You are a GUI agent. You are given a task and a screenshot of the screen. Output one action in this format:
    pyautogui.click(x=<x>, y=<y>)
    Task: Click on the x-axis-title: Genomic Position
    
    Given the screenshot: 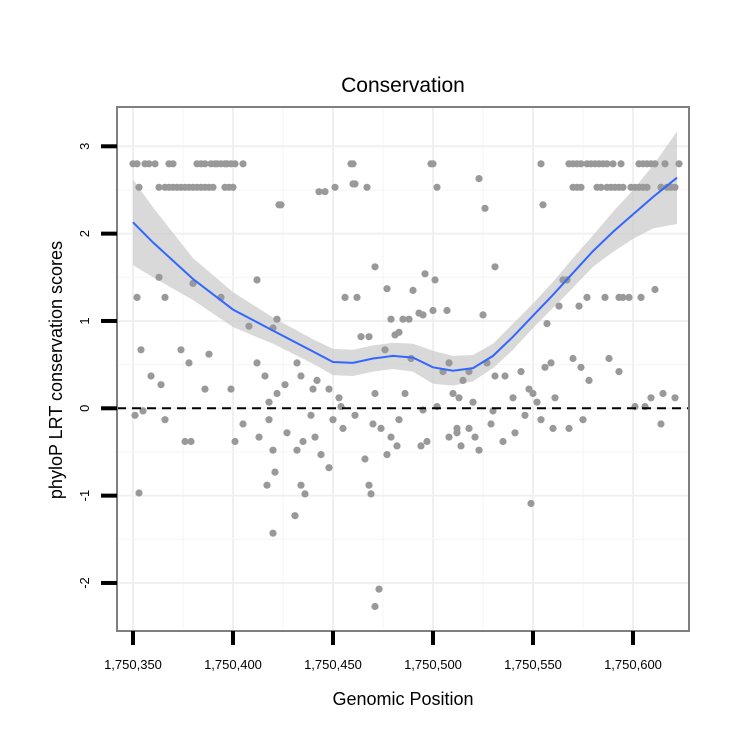 What is the action you would take?
    pyautogui.click(x=402, y=699)
    